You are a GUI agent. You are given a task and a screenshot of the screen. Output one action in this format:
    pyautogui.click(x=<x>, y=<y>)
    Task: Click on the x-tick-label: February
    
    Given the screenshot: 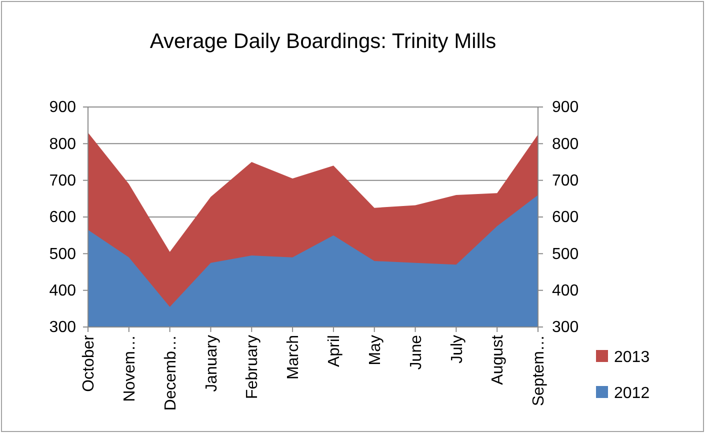 What is the action you would take?
    pyautogui.click(x=253, y=367)
    